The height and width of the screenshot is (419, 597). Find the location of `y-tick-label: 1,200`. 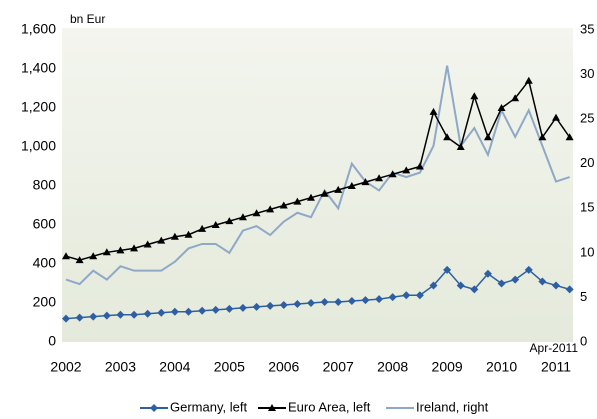

y-tick-label: 1,200 is located at coordinates (38, 107).